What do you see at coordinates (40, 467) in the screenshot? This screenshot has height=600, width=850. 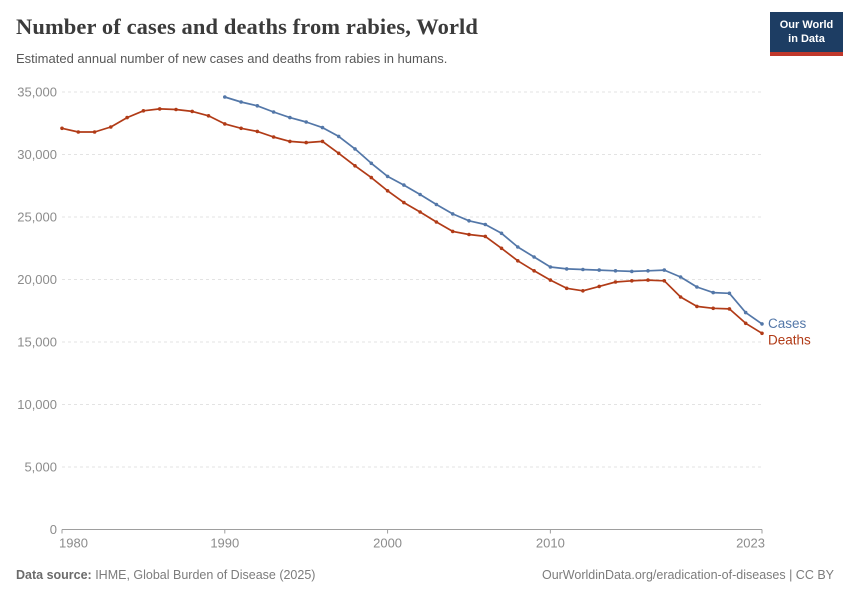 I see `svg-text: 5,000` at bounding box center [40, 467].